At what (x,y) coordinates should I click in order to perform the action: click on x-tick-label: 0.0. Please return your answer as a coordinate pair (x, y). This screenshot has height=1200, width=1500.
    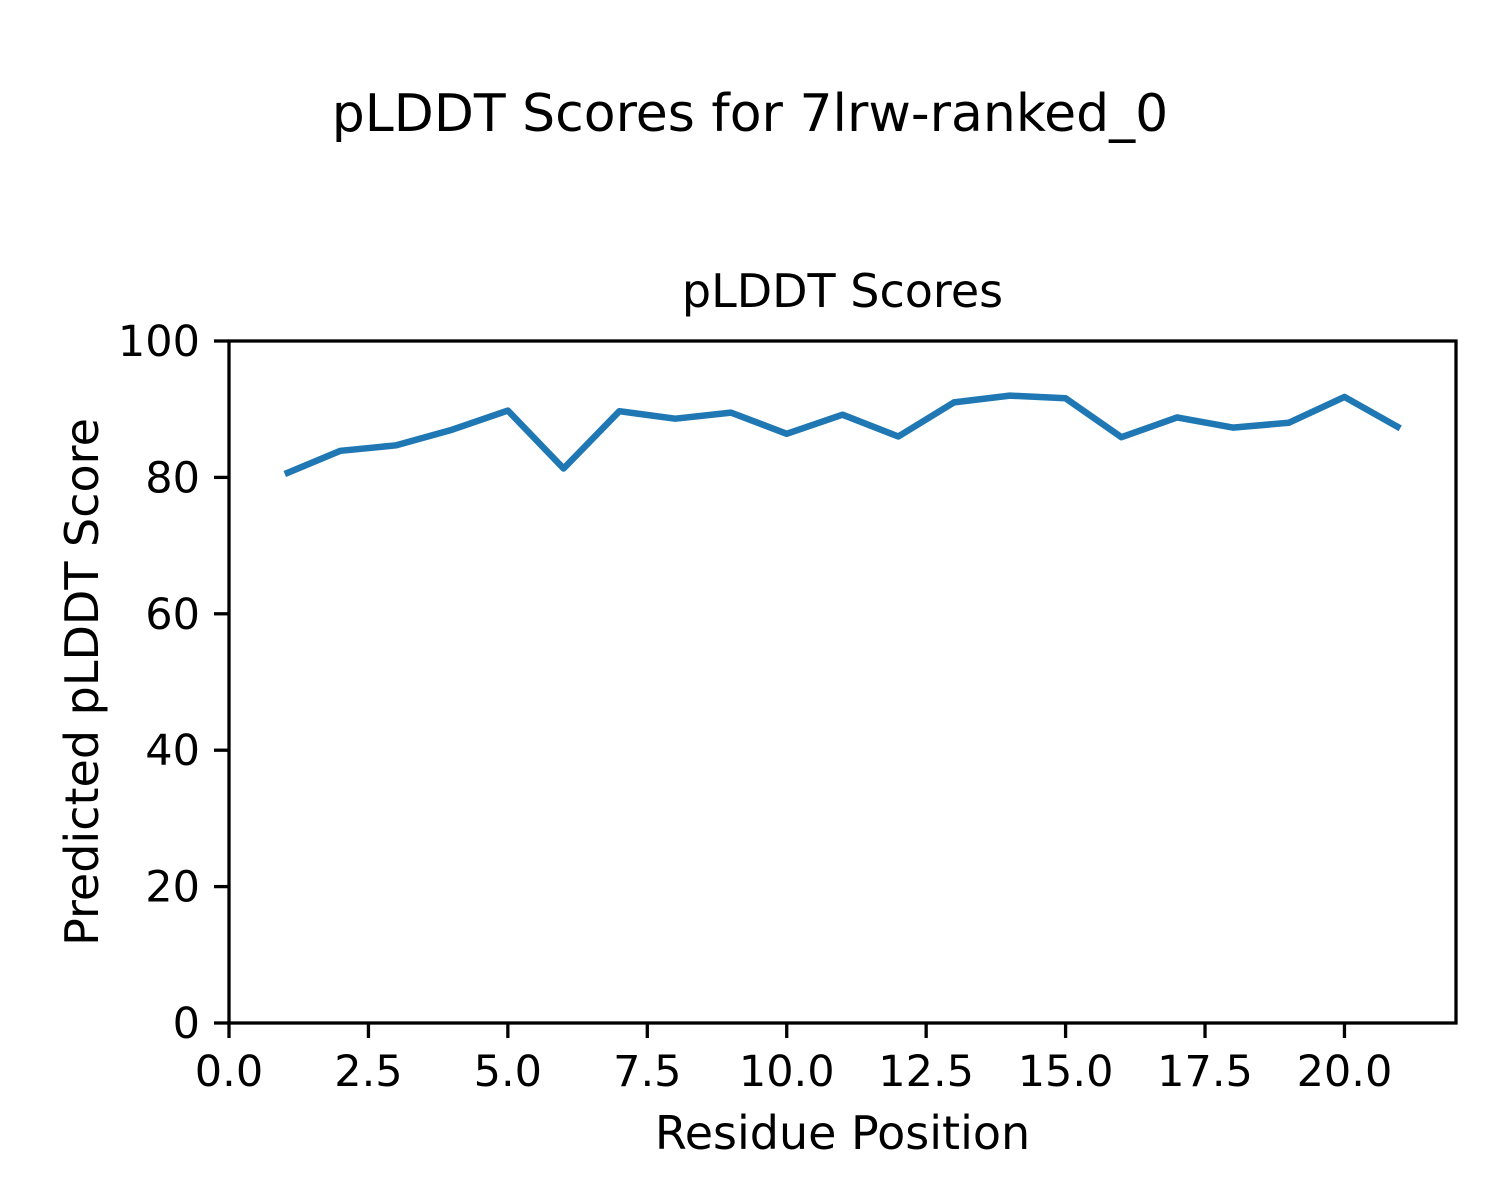
    Looking at the image, I should click on (229, 1072).